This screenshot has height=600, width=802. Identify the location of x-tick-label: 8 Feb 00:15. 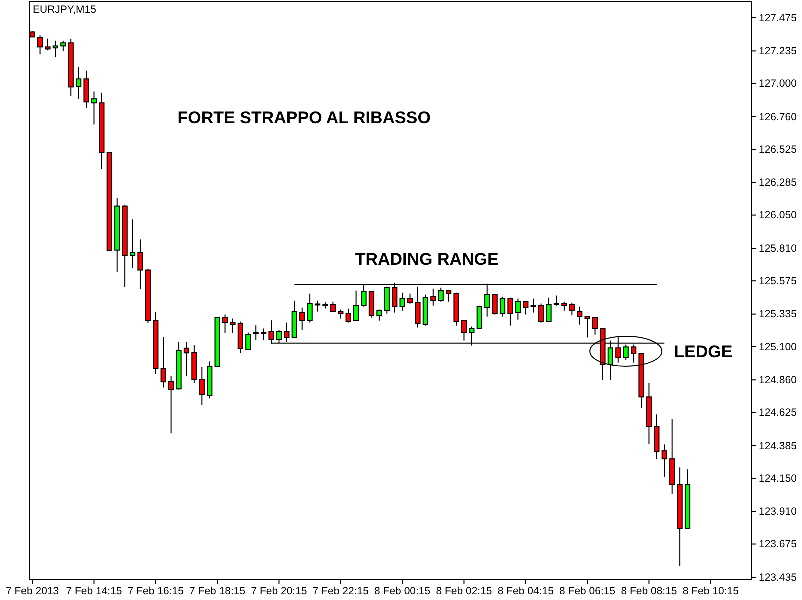
(402, 591).